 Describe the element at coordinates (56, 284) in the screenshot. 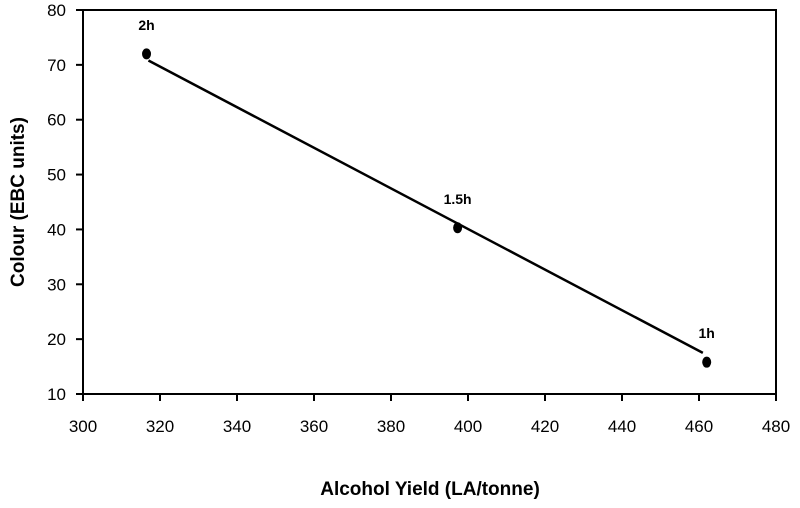

I see `y-tick-label: 30` at that location.